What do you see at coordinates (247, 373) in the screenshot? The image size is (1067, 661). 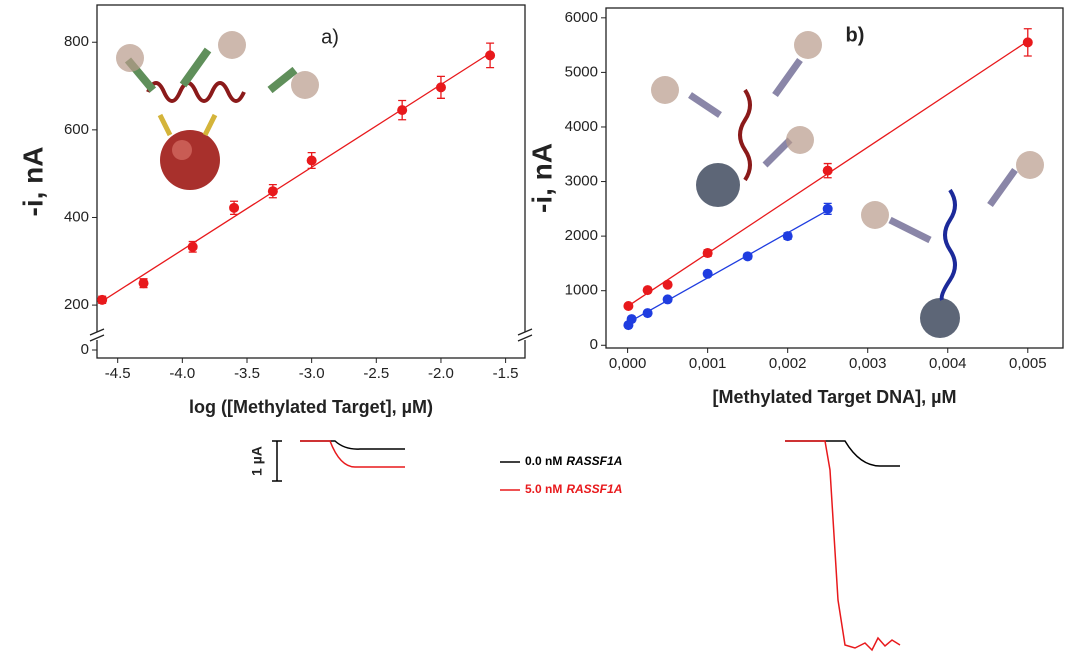 I see `x-tick-label: -3.5` at bounding box center [247, 373].